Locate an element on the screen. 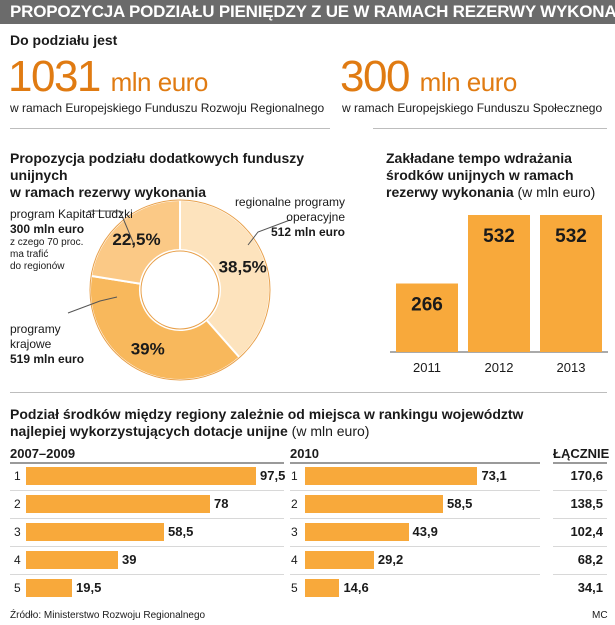 This screenshot has width=615, height=625. fund1-amount-block: 1031 mln euro is located at coordinates (108, 79).